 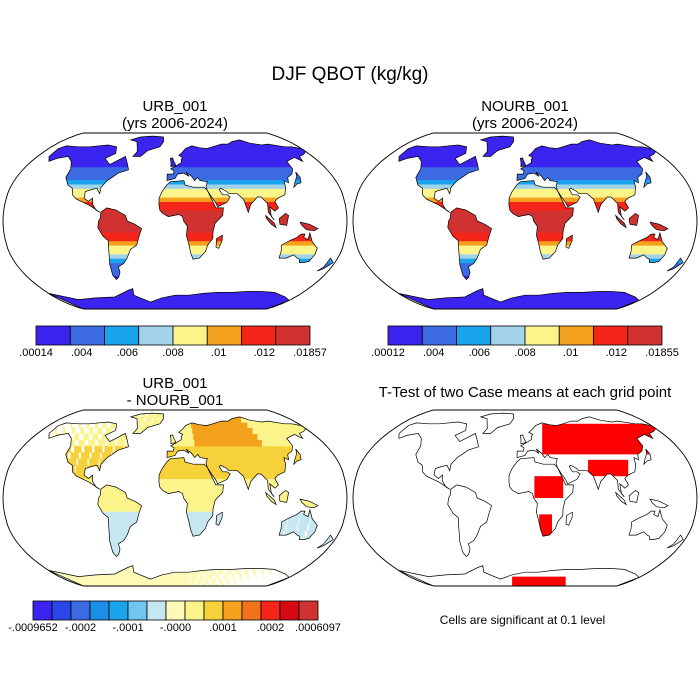 I want to click on significance-note: Cells are significant at 0.1 level, so click(x=522, y=620).